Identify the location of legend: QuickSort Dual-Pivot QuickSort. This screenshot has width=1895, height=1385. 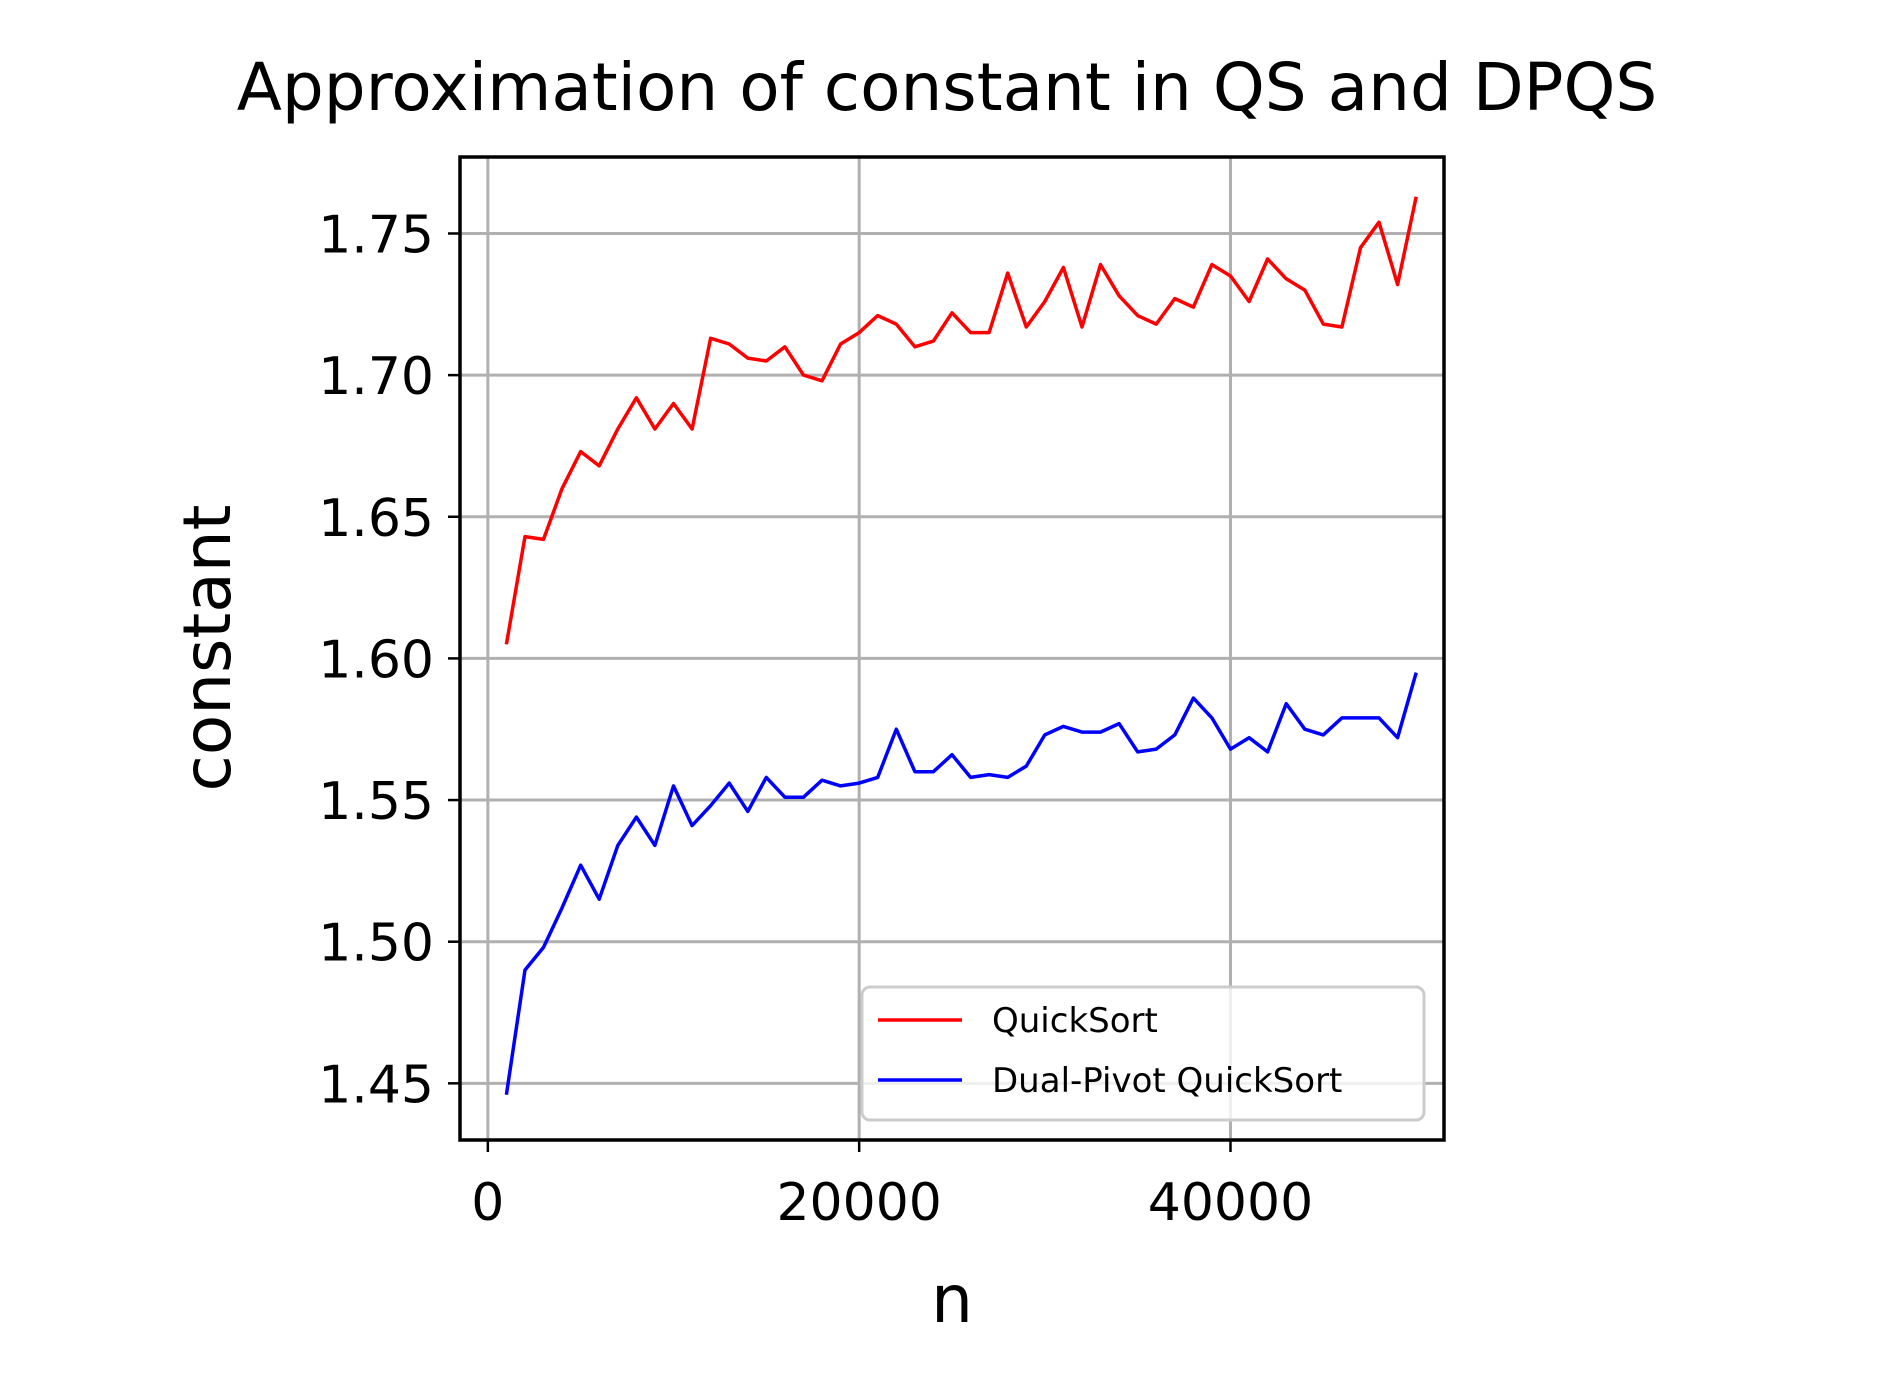
(1143, 1053).